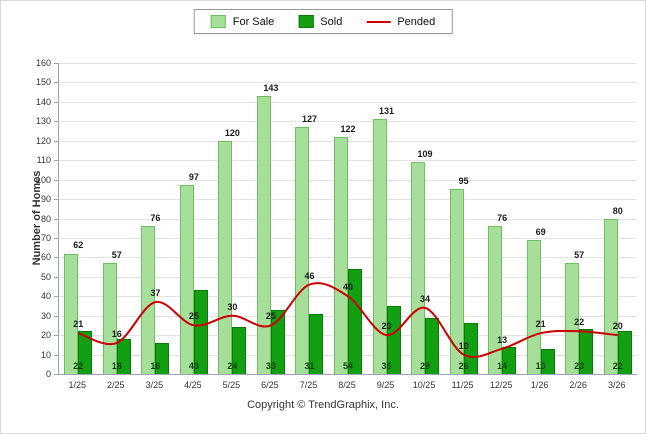  Describe the element at coordinates (348, 128) in the screenshot. I see `for-sale-value-label: 122` at that location.